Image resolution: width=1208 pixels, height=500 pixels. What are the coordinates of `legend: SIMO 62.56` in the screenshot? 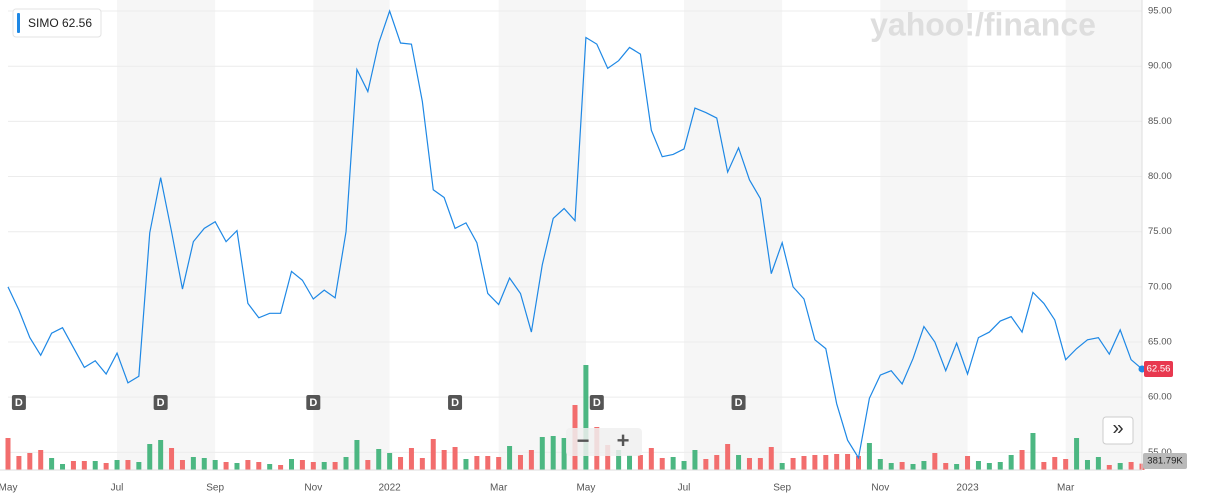 It's located at (57, 23).